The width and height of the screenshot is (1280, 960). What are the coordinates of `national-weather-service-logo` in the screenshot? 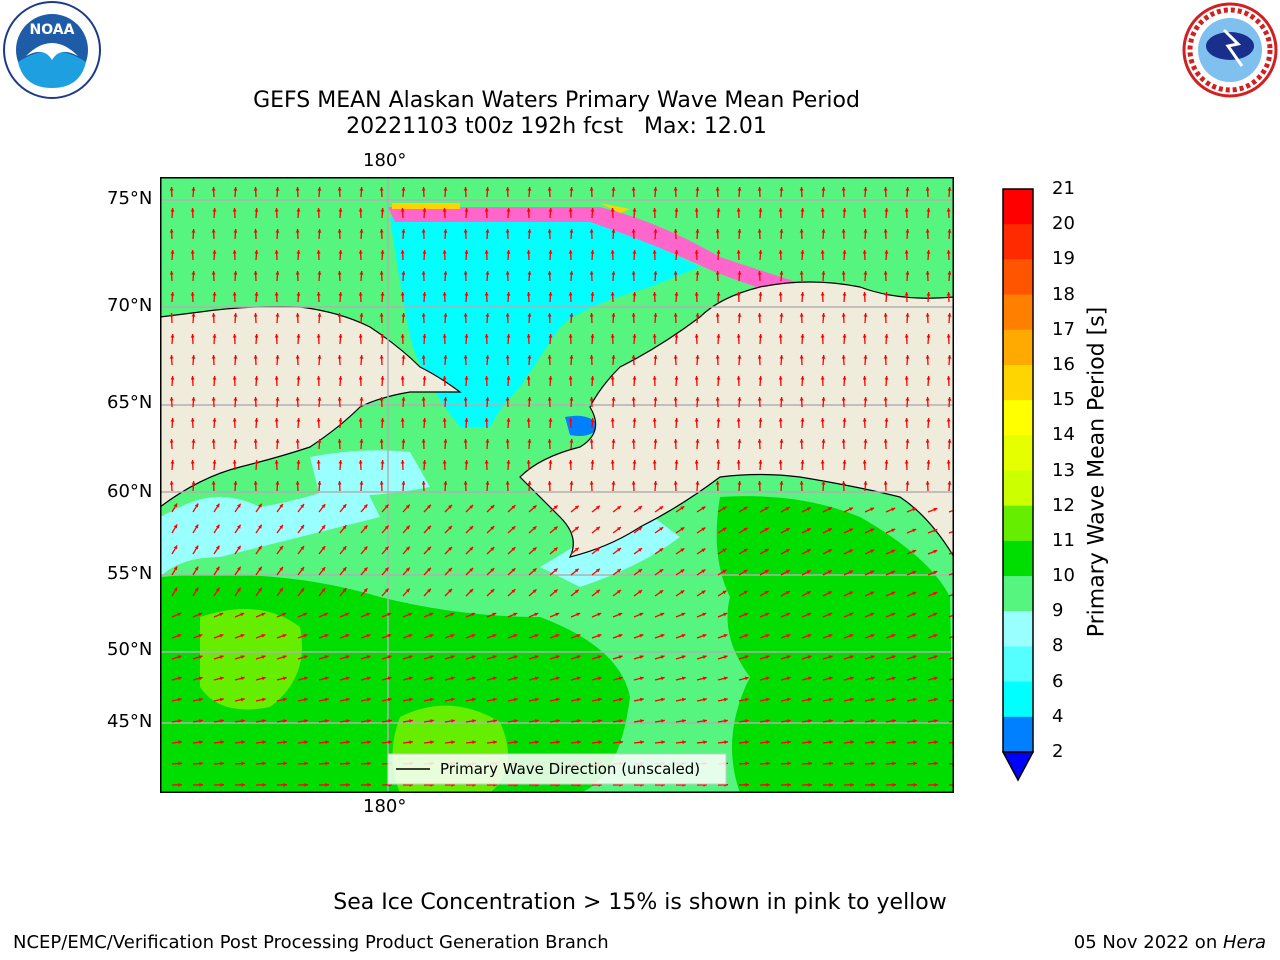 It's located at (1230, 50).